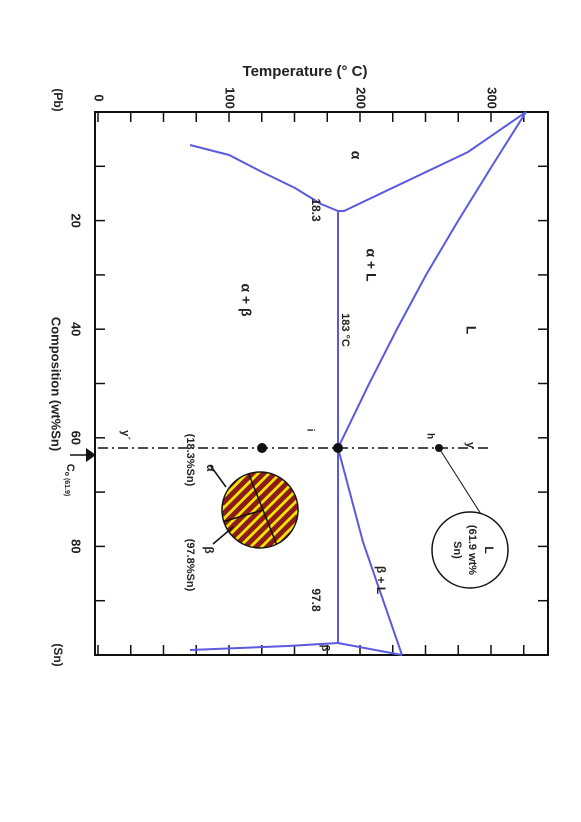 The image size is (581, 822). What do you see at coordinates (429, 436) in the screenshot?
I see `label-h: h` at bounding box center [429, 436].